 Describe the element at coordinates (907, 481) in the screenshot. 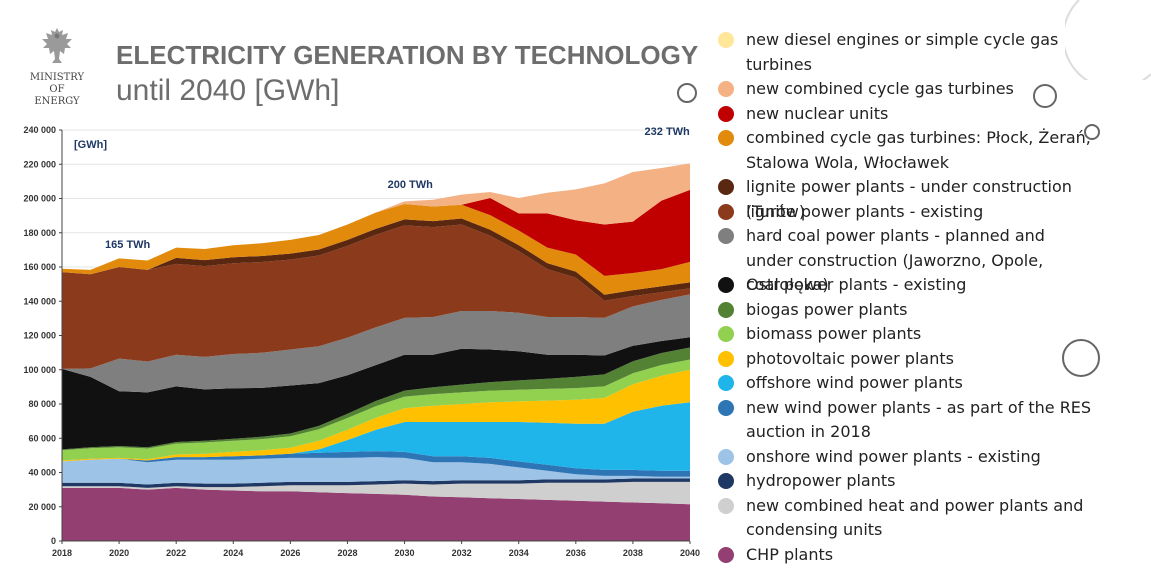

I see `legend-item: hydropower plants` at that location.